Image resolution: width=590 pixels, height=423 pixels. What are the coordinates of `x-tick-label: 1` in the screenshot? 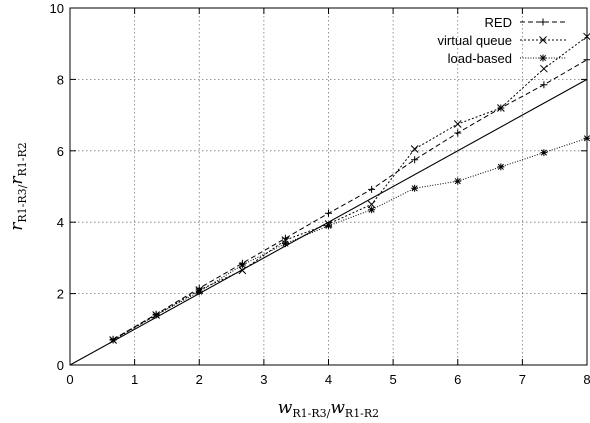 It's located at (134, 379).